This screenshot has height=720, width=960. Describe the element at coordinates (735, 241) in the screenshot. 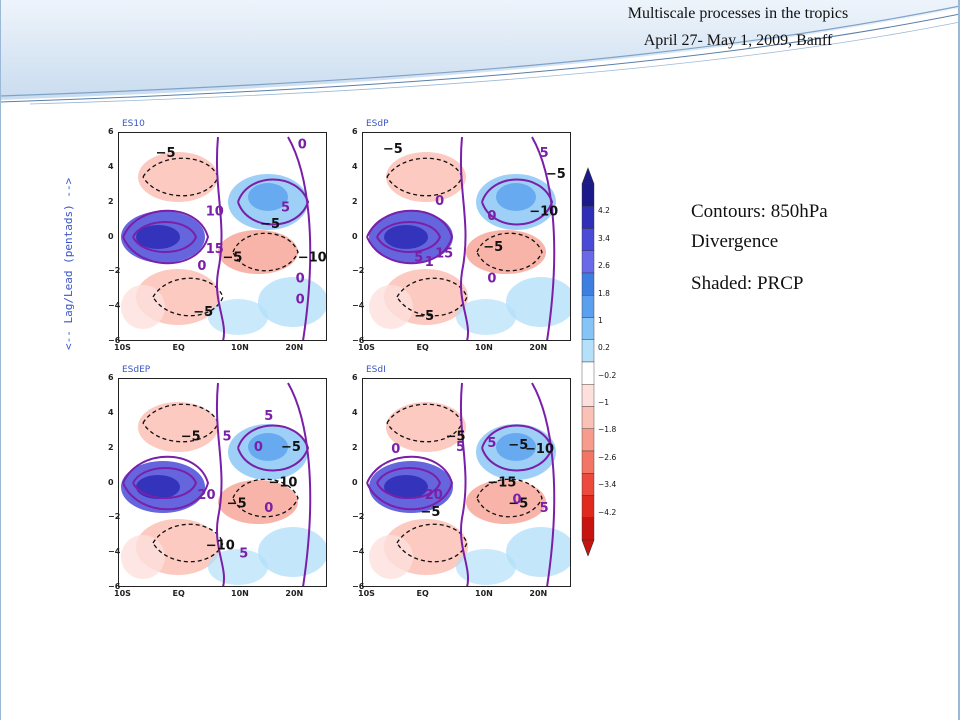

I see `contours-note-line-2: Divergence` at that location.